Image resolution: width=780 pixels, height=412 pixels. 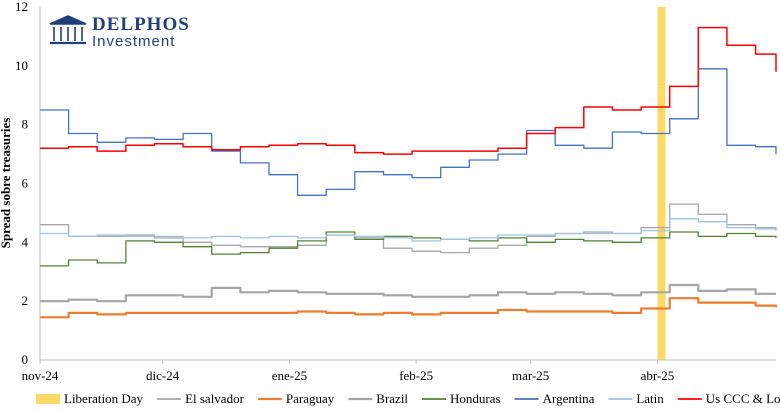 I want to click on y-tick-label: 4, so click(x=25, y=241).